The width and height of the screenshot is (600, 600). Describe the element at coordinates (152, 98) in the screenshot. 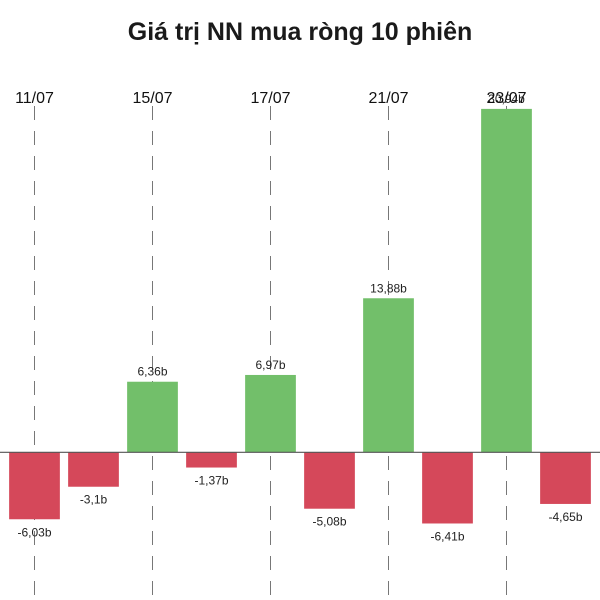

I see `x-tick-label: 15/07` at that location.